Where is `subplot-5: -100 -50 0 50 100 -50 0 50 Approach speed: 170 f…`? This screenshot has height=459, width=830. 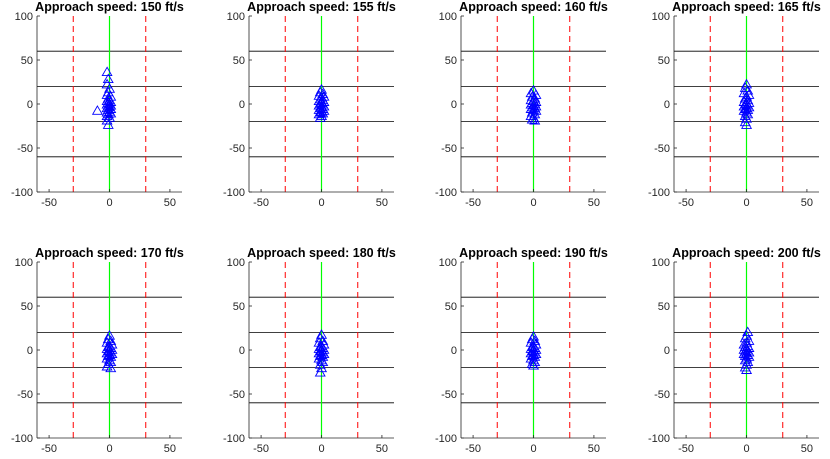
subplot-5: -100 -50 0 50 100 -50 0 50 Approach speed: 170 f… is located at coordinates (97, 350).